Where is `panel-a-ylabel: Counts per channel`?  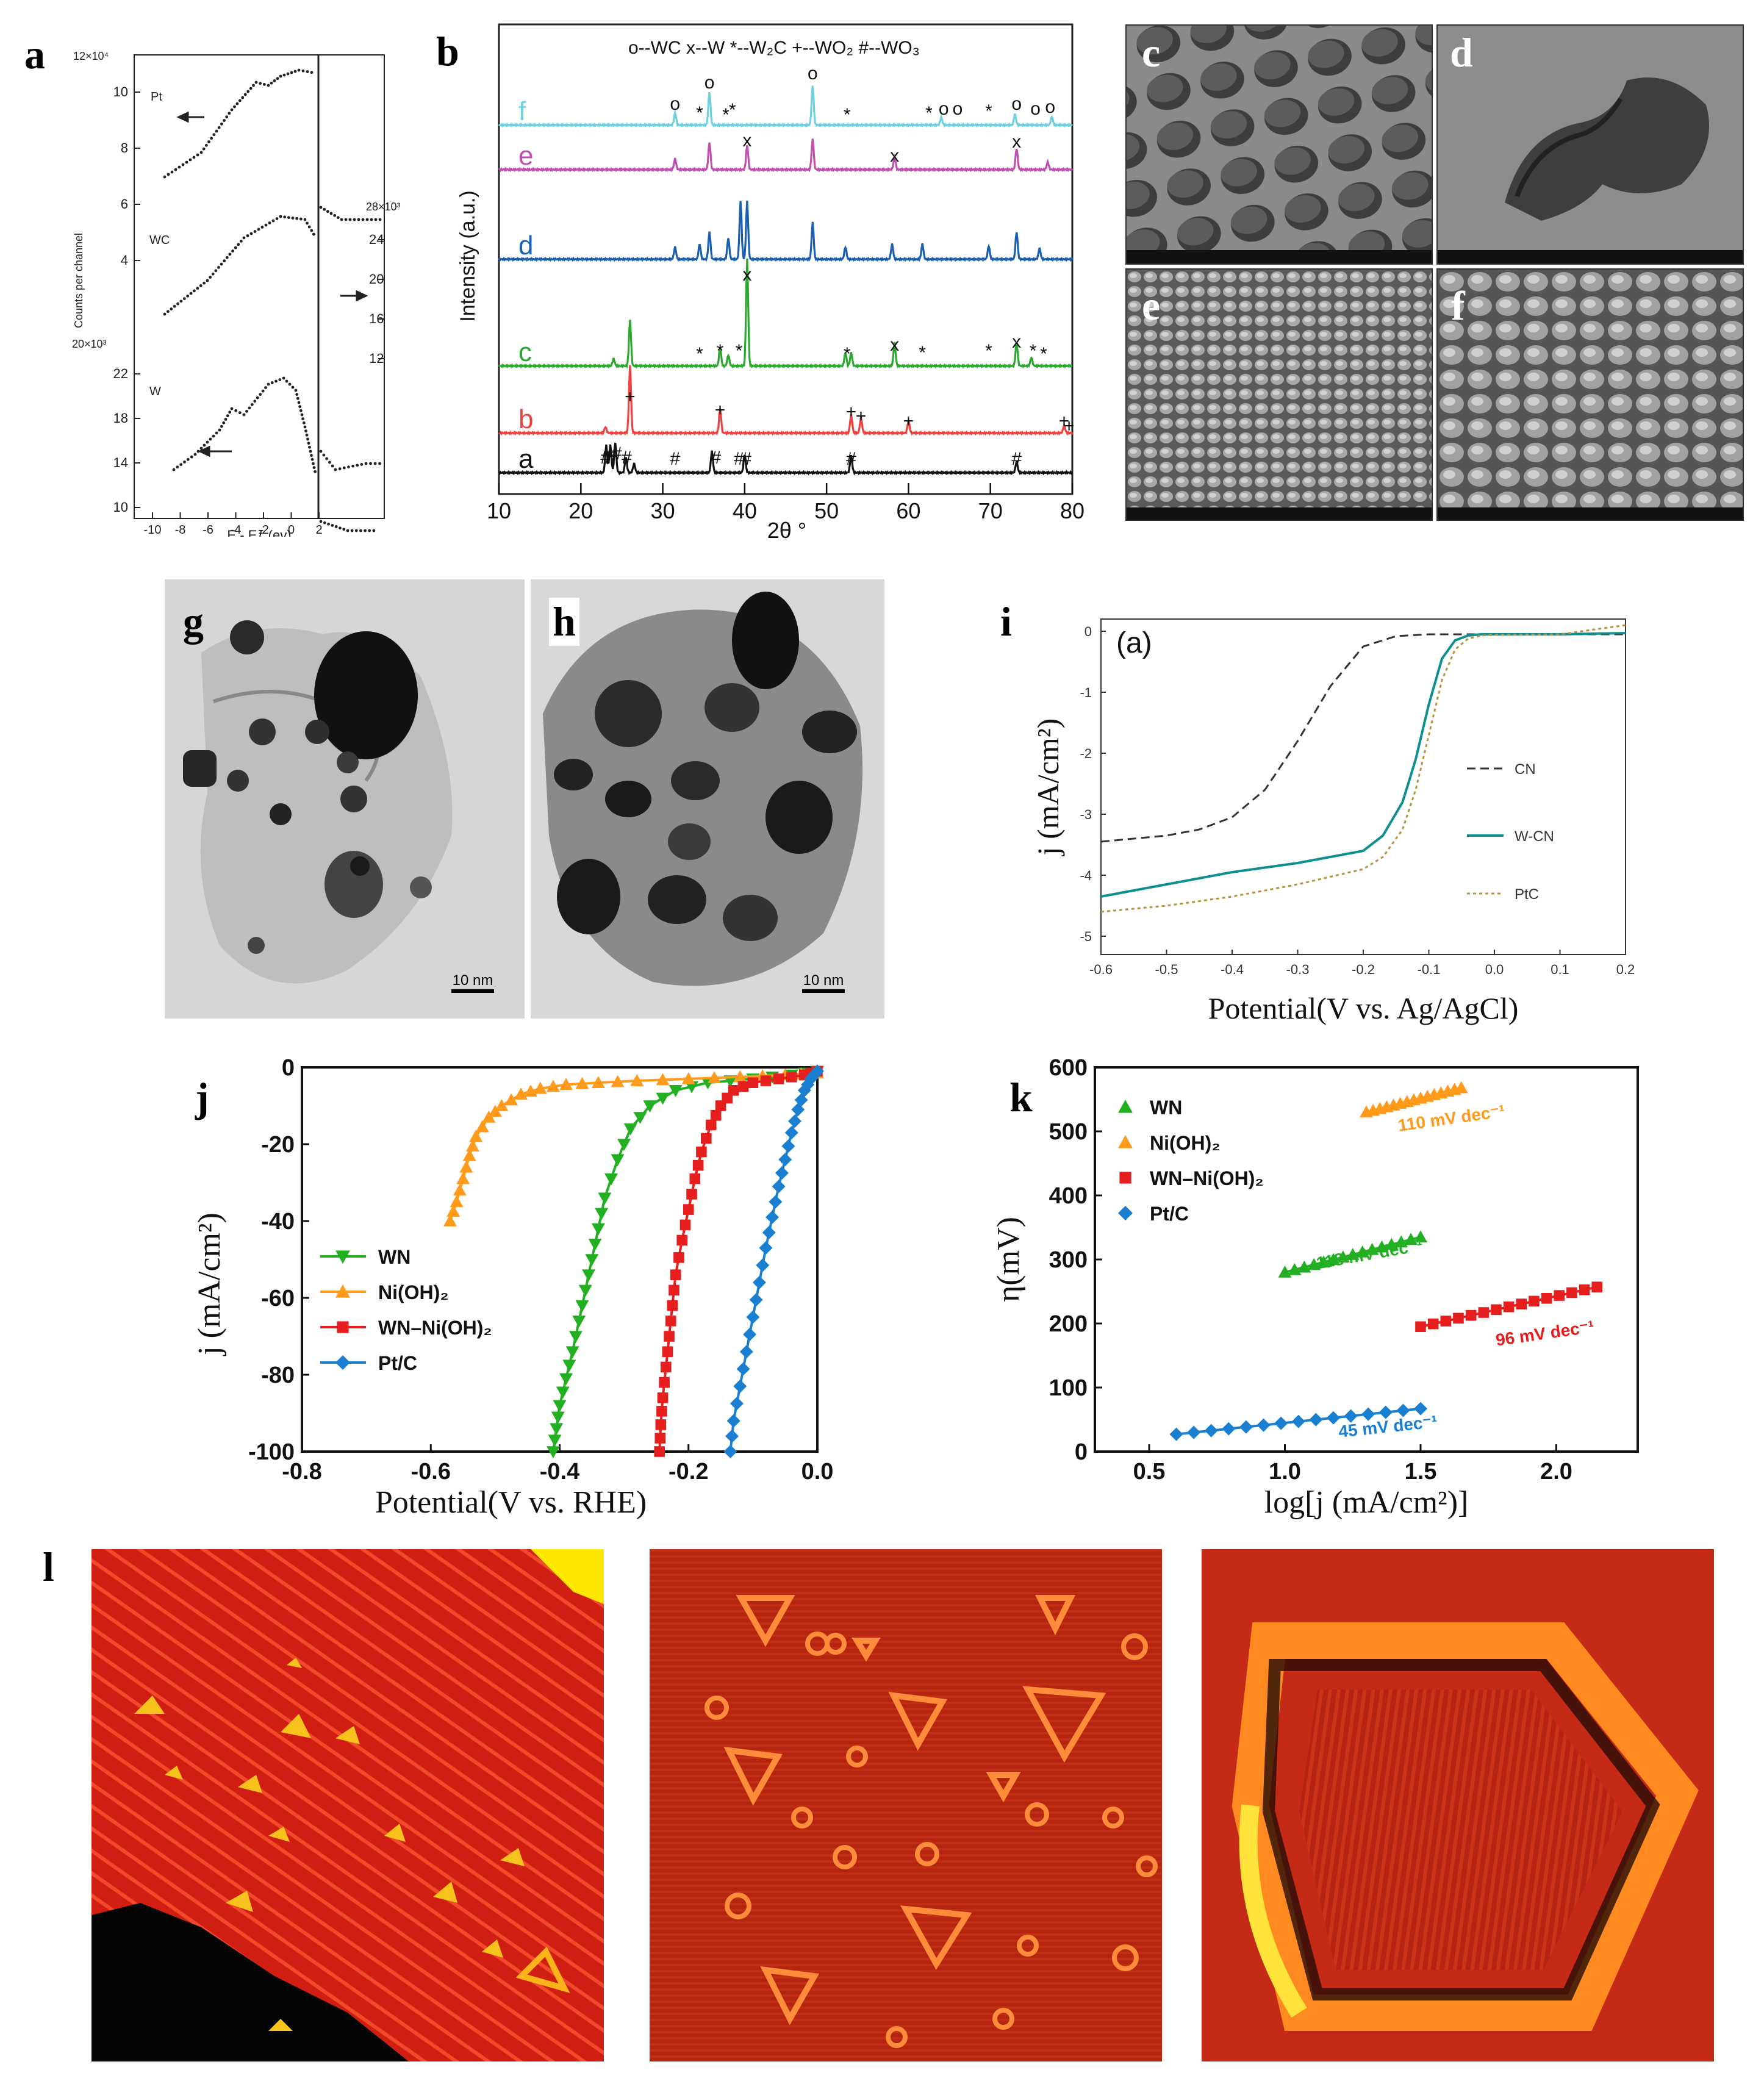 panel-a-ylabel: Counts per channel is located at coordinates (79, 280).